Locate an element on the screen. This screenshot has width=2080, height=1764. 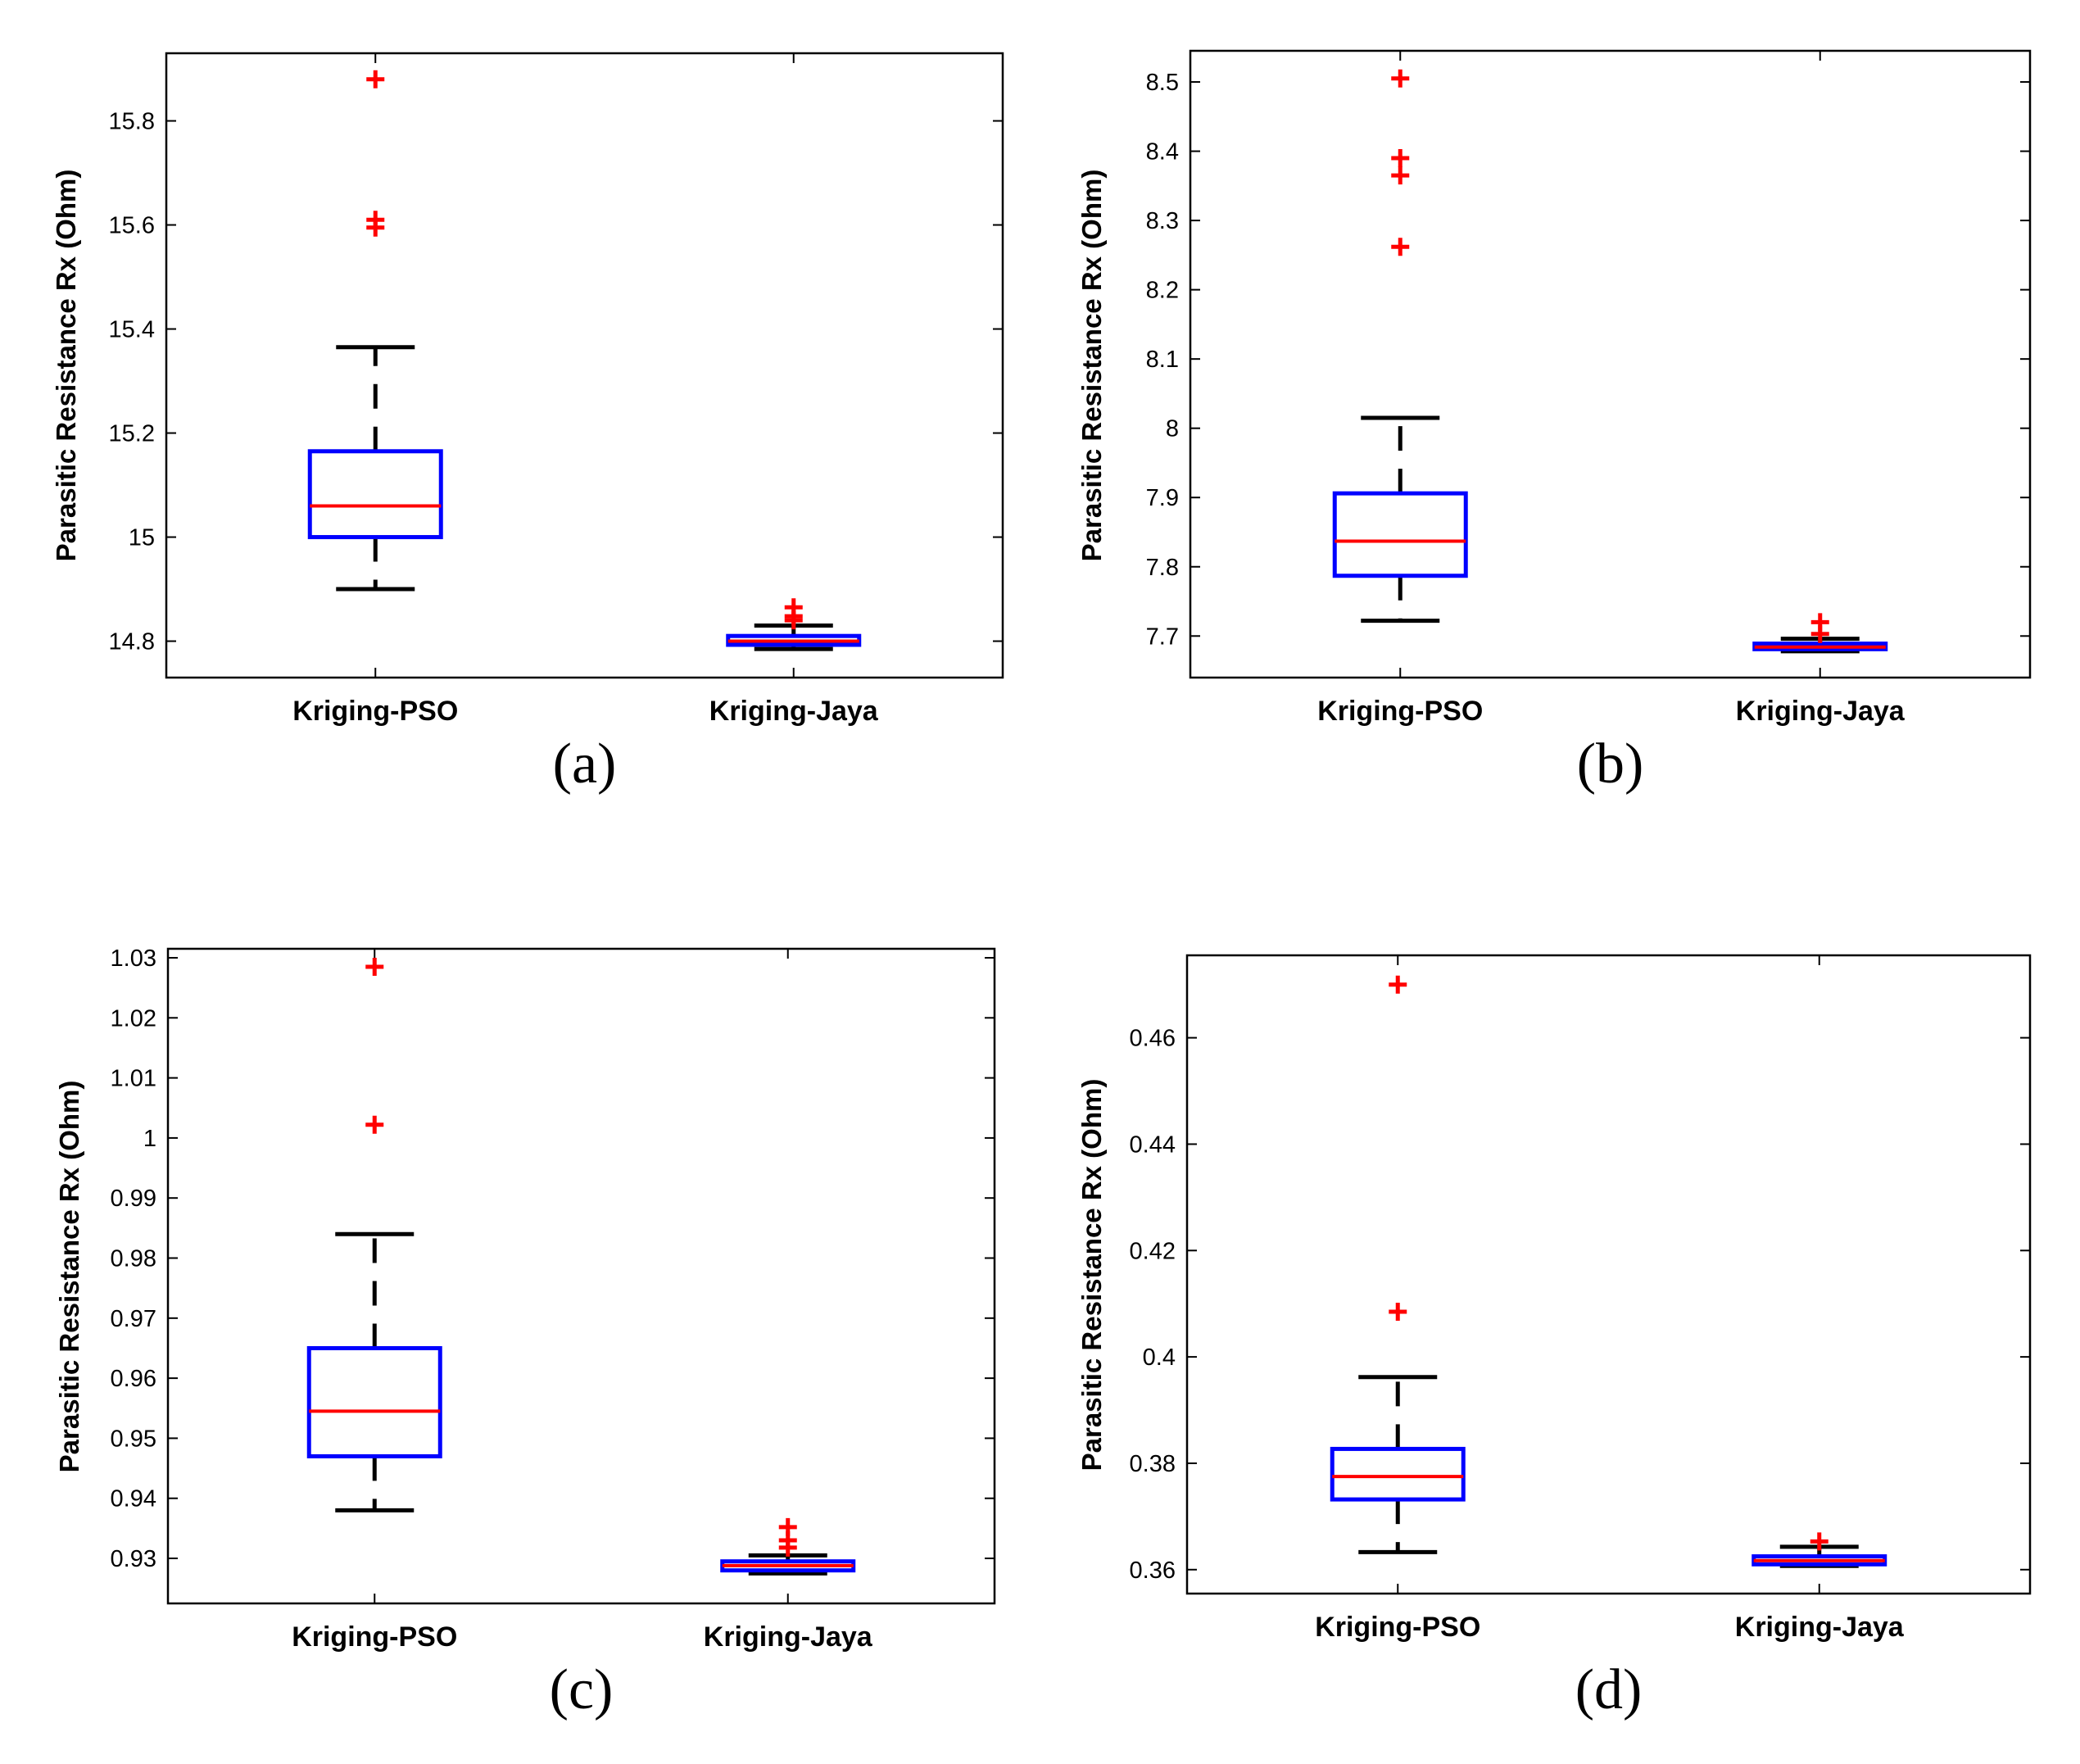
y-tick-label: 8.5 is located at coordinates (1162, 83).